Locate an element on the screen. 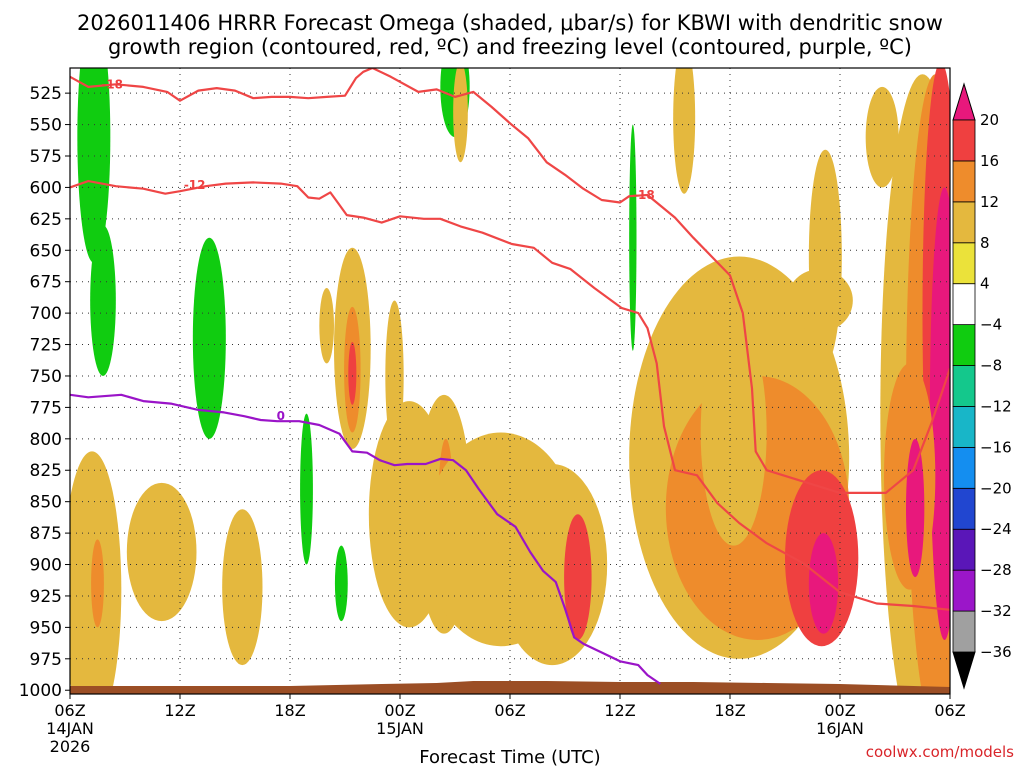  y-tick-label-850: 850 is located at coordinates (46, 503).